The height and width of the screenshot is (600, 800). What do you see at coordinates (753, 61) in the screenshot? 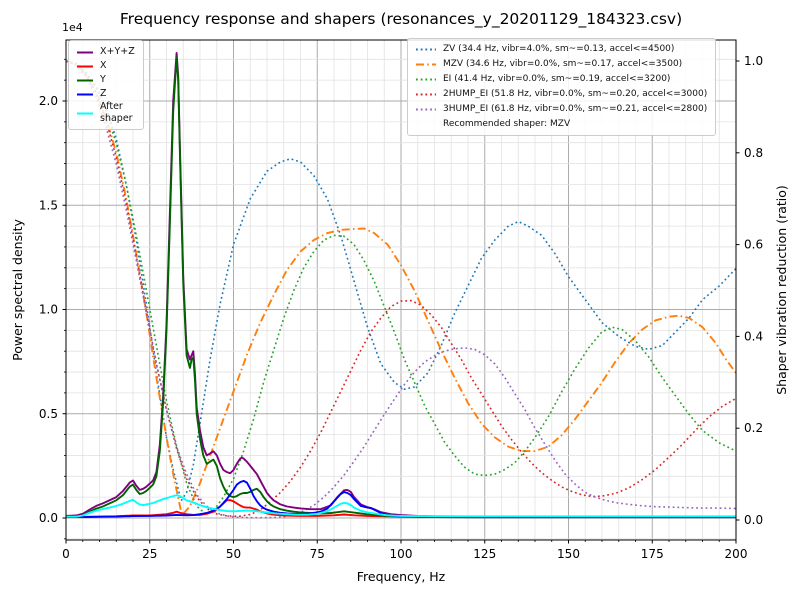
I see `y-right-tick-label: 1.0` at bounding box center [753, 61].